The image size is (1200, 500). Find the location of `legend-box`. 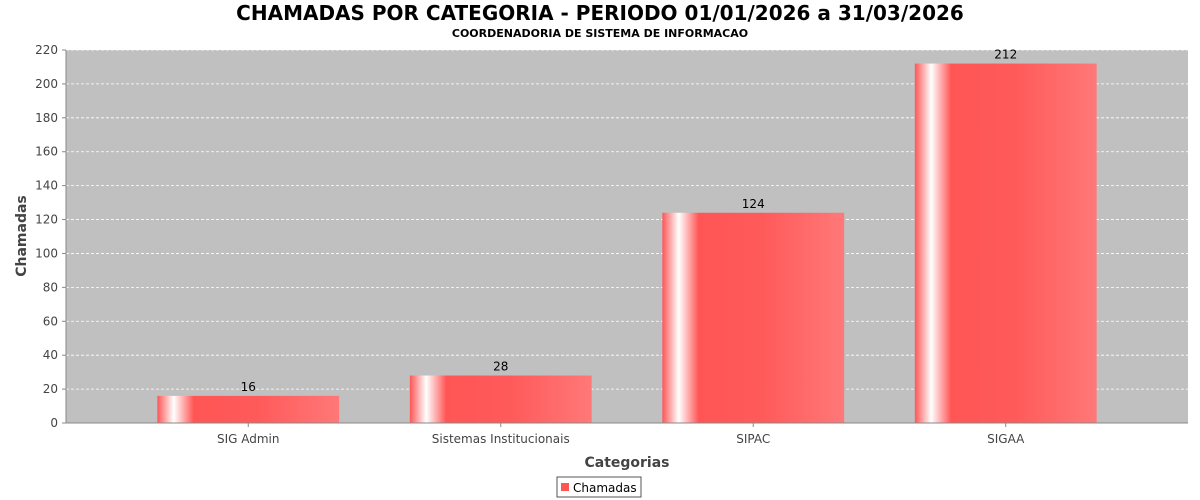

legend-box is located at coordinates (599, 487).